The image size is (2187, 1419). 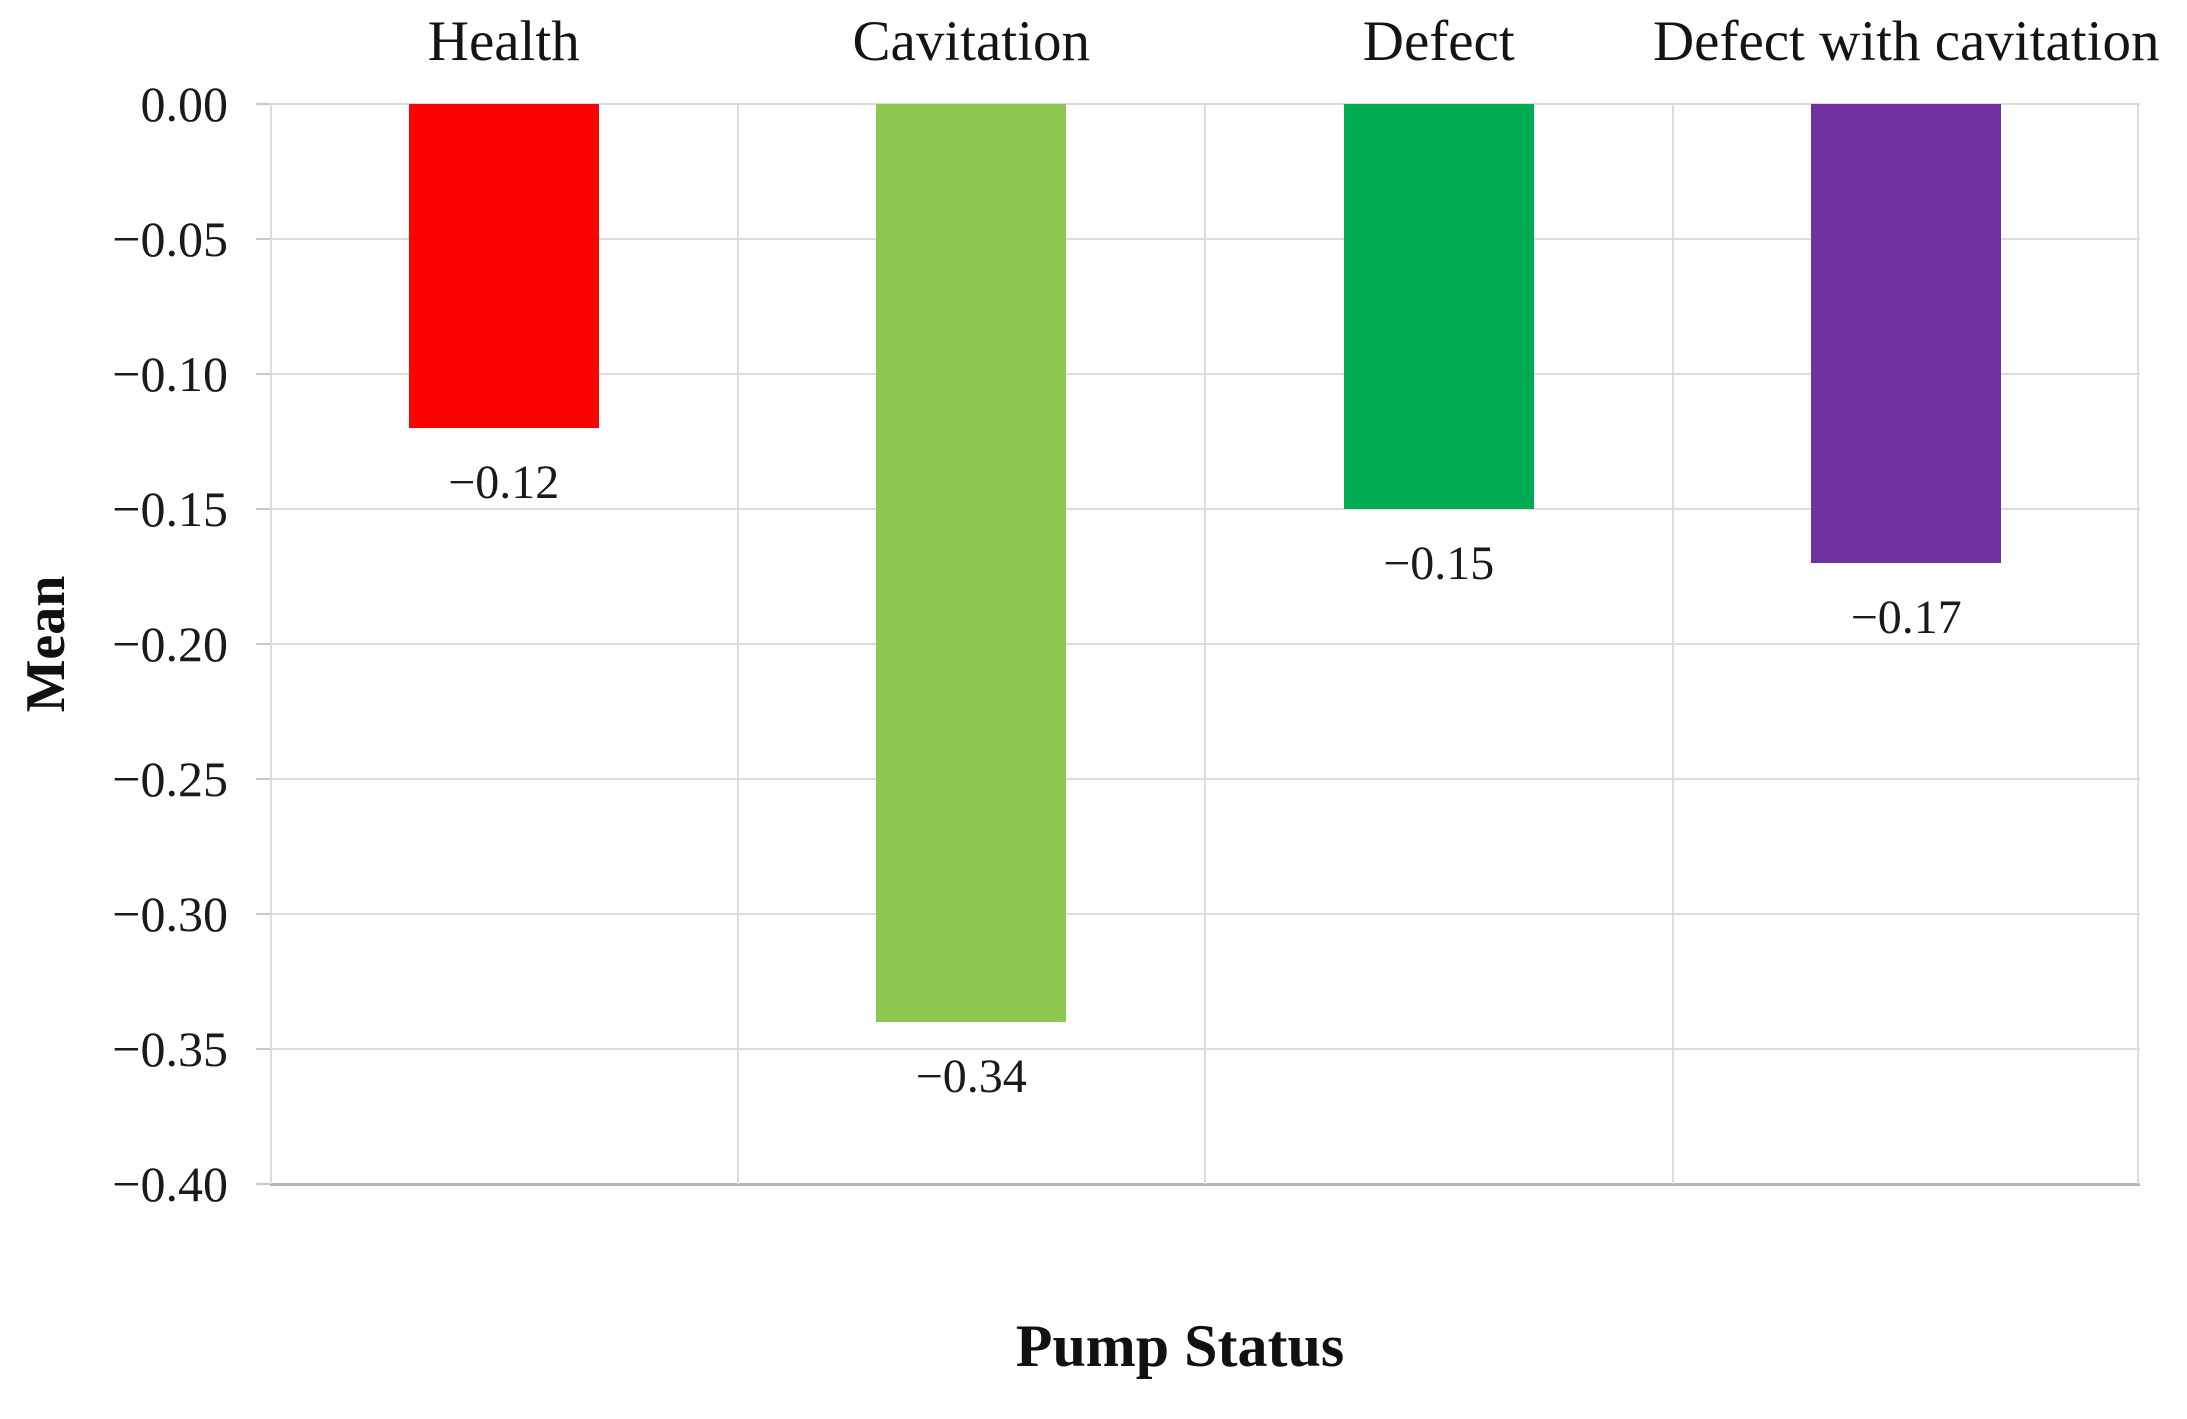 What do you see at coordinates (1906, 617) in the screenshot?
I see `data-label-defect-with-cavitation: −0.17` at bounding box center [1906, 617].